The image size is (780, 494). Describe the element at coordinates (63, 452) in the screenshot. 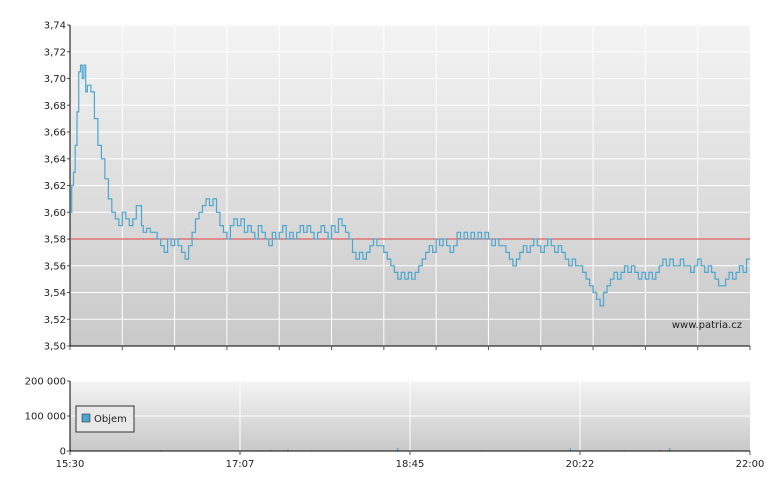

I see `volume-y-tick-label: 0` at that location.